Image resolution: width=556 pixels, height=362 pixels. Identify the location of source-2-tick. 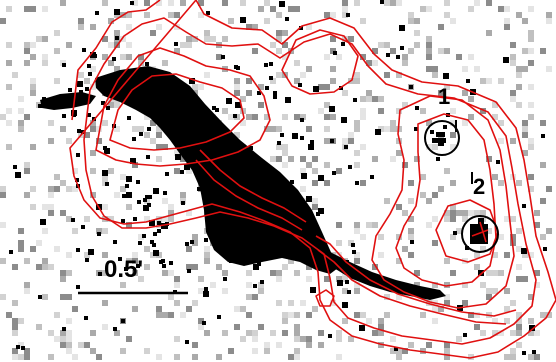
(472, 178).